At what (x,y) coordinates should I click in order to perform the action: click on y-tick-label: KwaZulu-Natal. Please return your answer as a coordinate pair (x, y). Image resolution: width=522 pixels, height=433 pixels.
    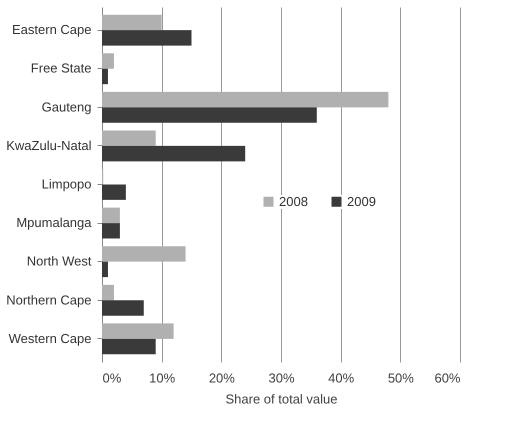
    Looking at the image, I should click on (49, 145).